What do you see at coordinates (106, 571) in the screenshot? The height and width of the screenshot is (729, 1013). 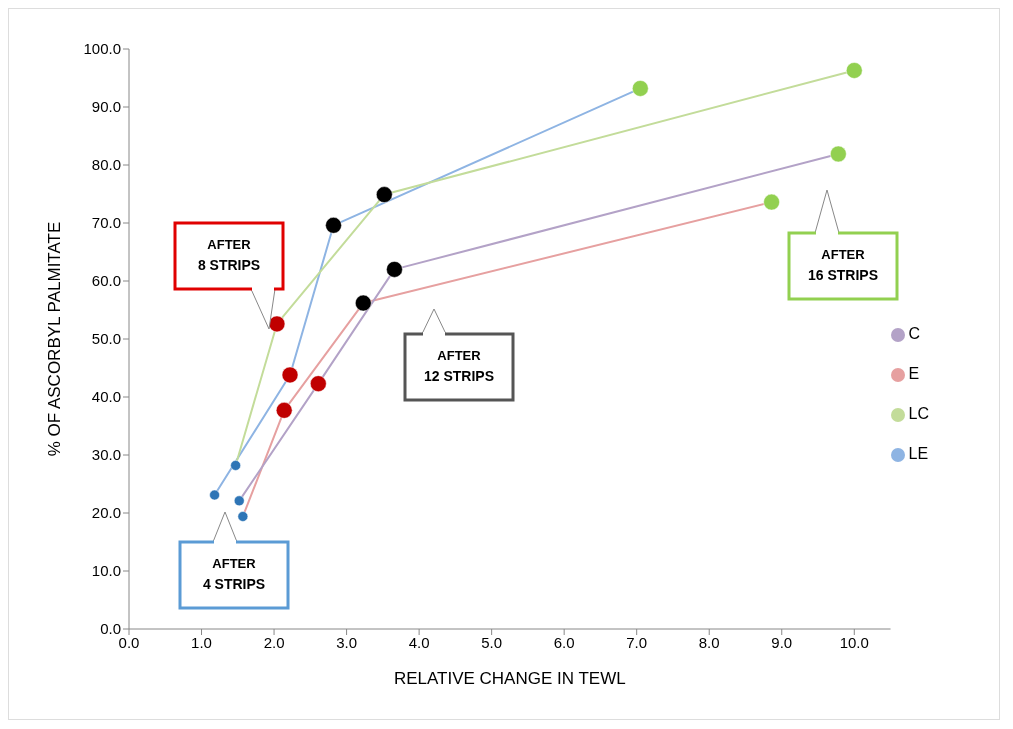 I see `y-tick-label: 10.0` at bounding box center [106, 571].